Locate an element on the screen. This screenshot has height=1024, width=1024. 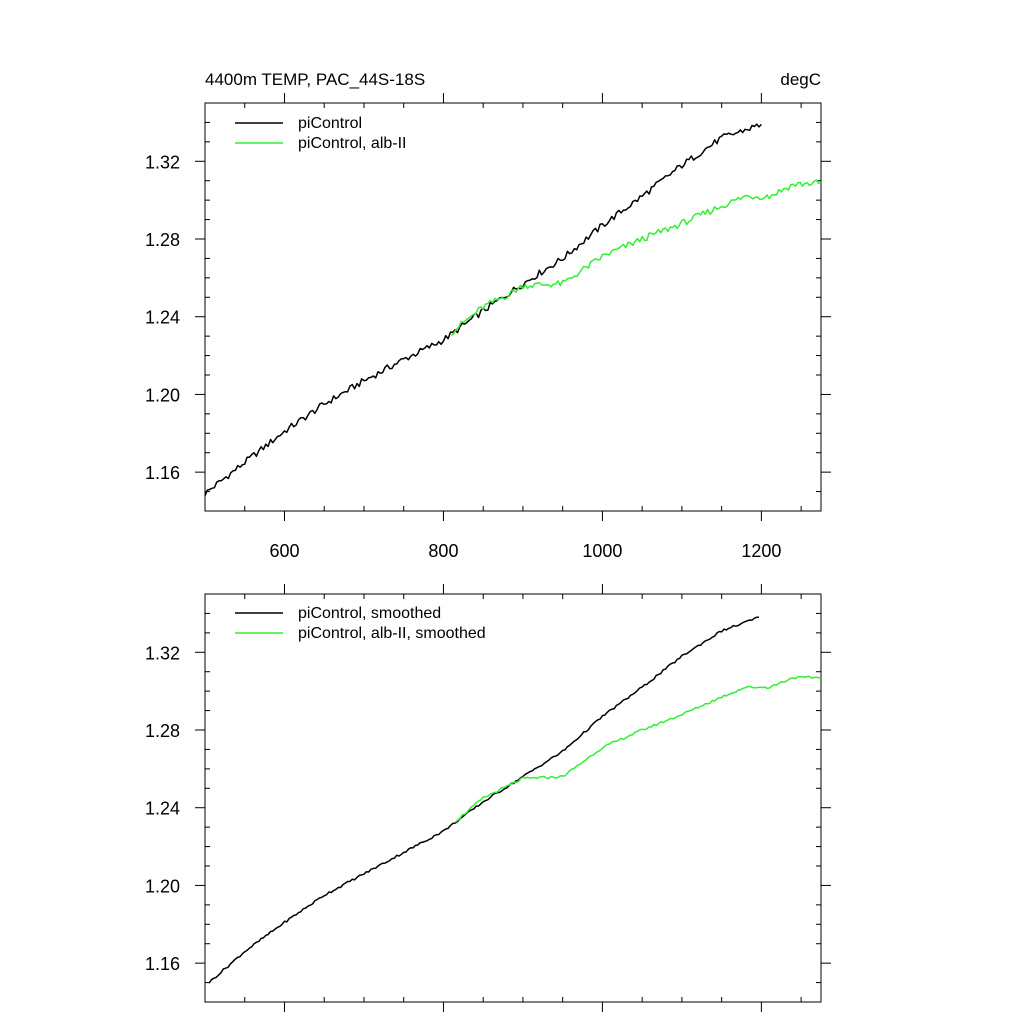
x-tick-label: 1200 is located at coordinates (761, 551).